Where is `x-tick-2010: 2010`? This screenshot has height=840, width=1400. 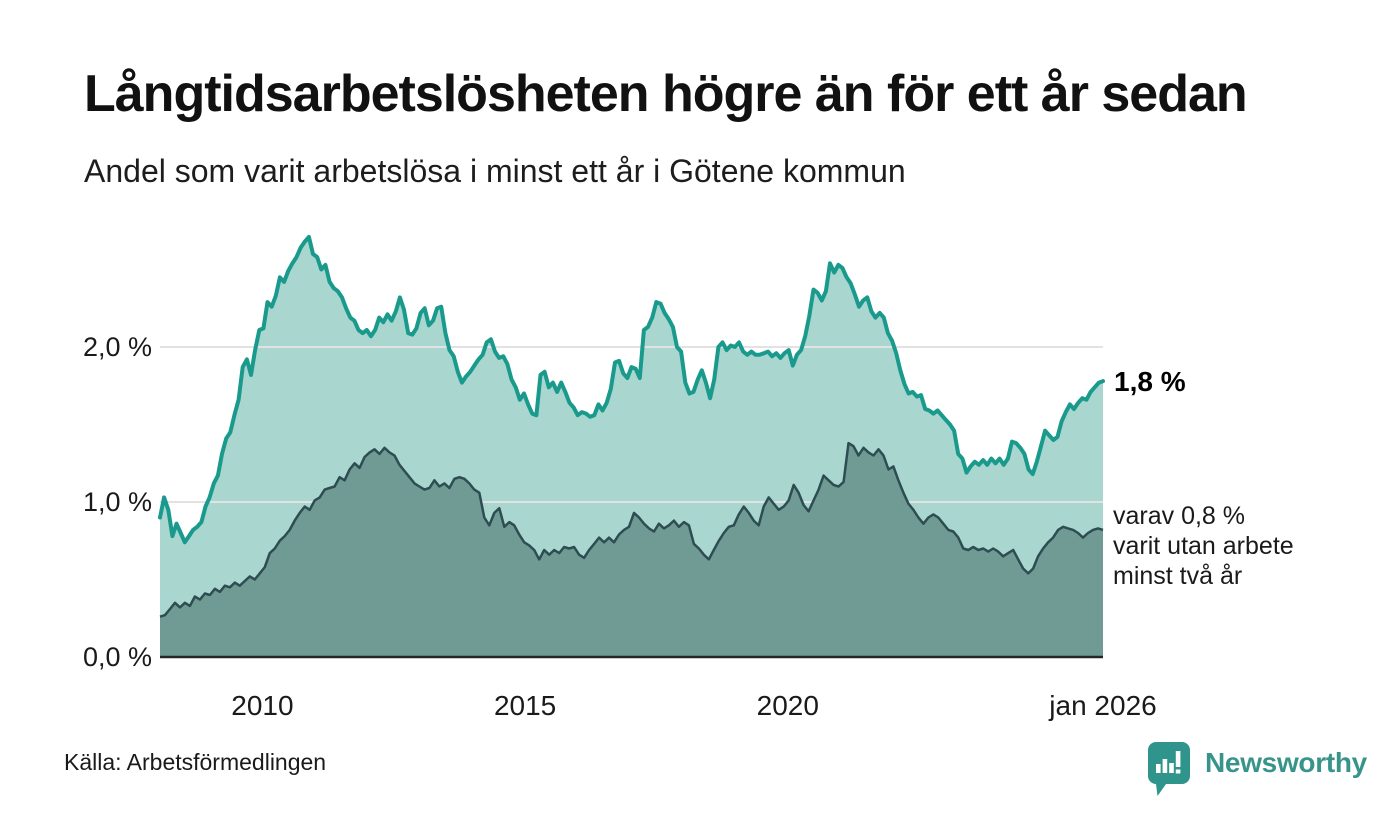 x-tick-2010: 2010 is located at coordinates (262, 705).